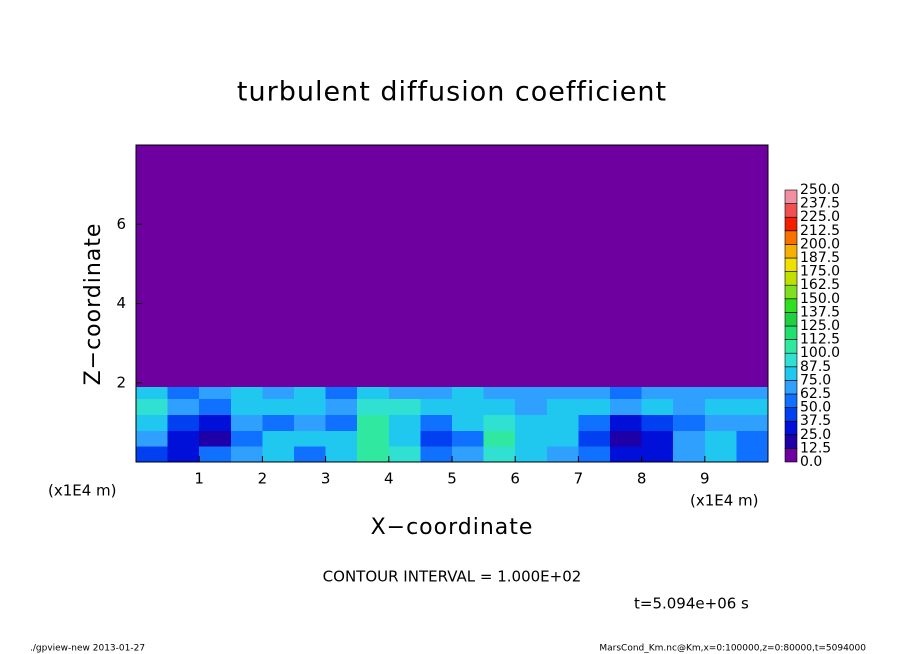  Describe the element at coordinates (326, 479) in the screenshot. I see `x-tick-label: 3` at that location.